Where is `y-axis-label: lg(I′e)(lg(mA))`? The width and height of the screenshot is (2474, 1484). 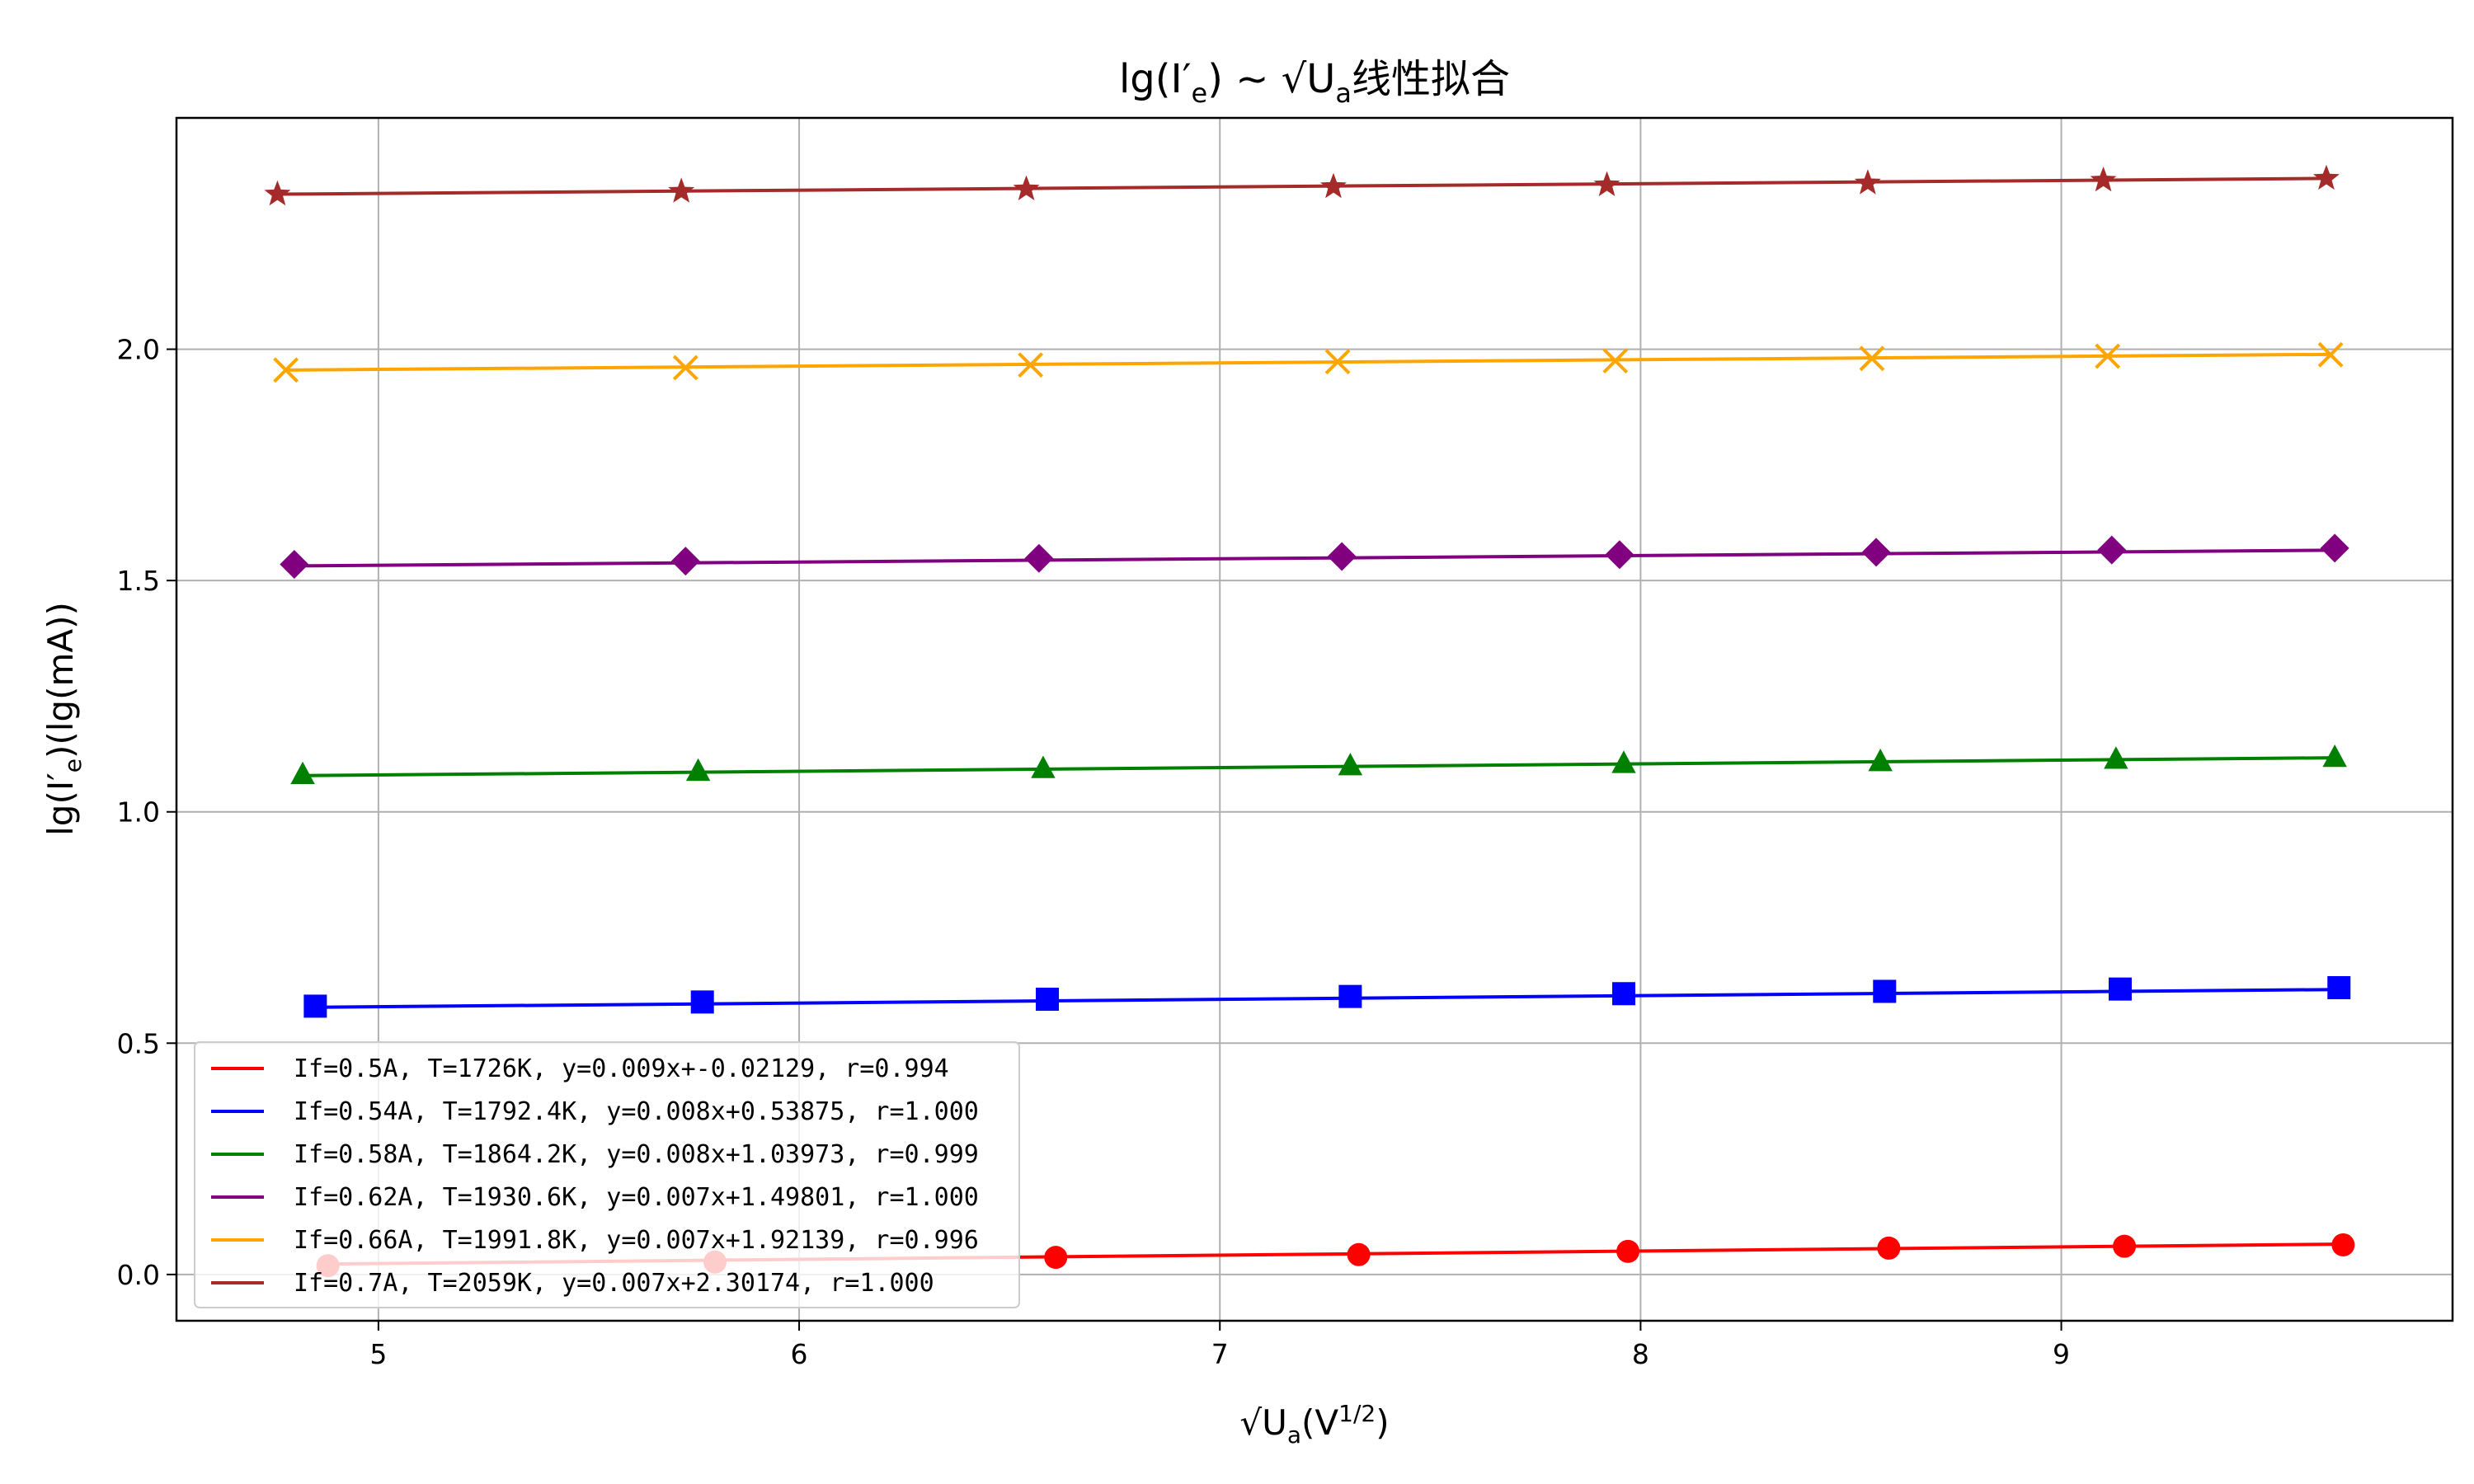
y-axis-label: lg(I′e)(lg(mA)) is located at coordinates (63, 719).